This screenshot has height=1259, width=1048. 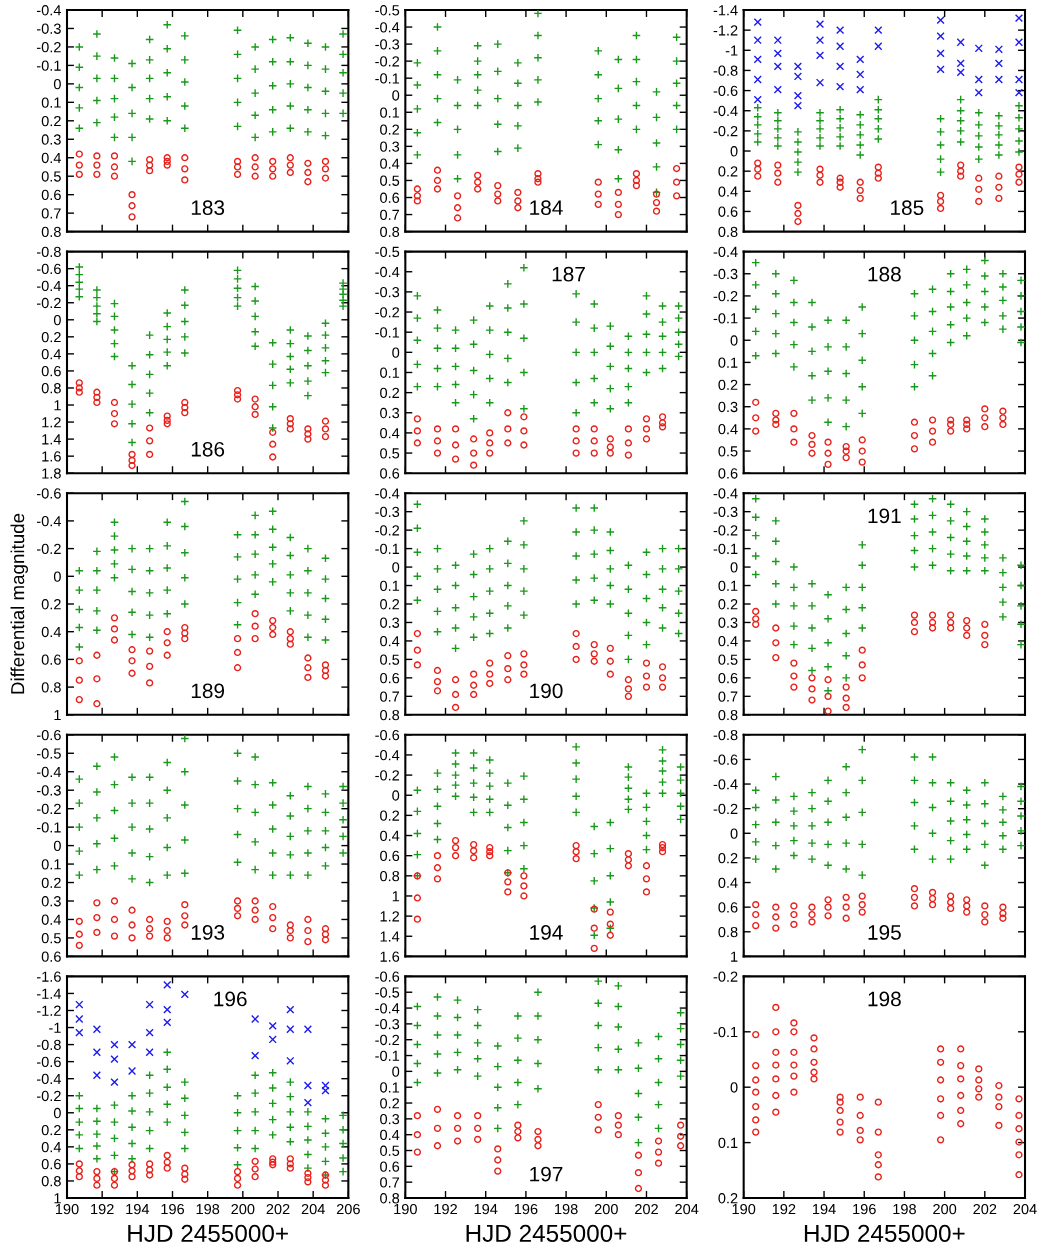 I want to click on y-tick-label: 1.4, so click(x=52, y=439).